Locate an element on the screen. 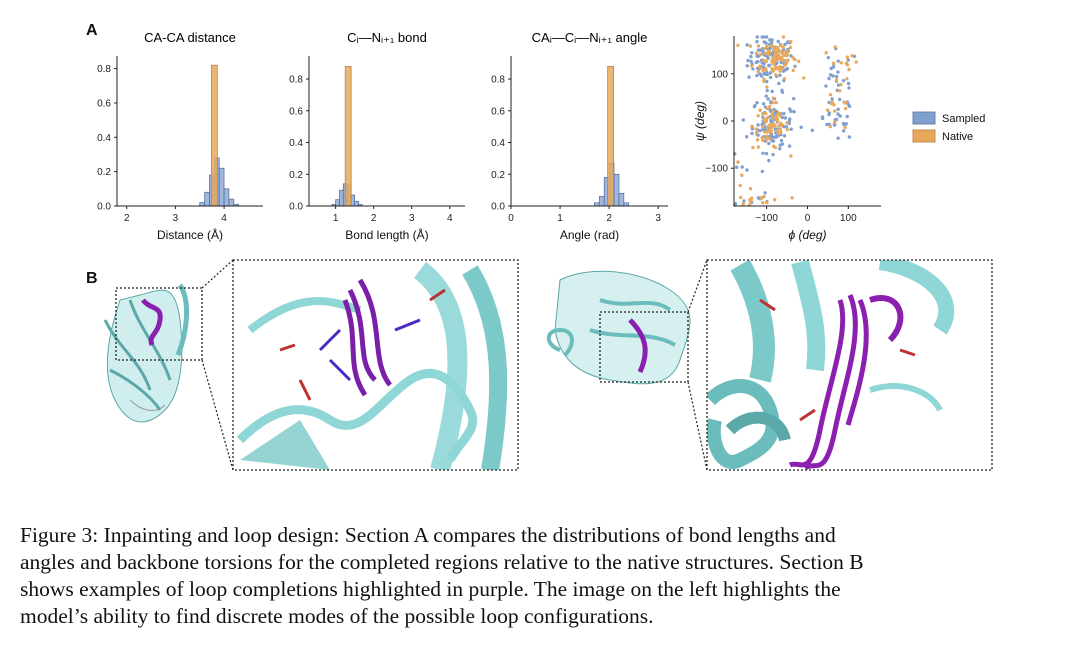 The height and width of the screenshot is (658, 1080). y-tick-label: 0 is located at coordinates (725, 122).